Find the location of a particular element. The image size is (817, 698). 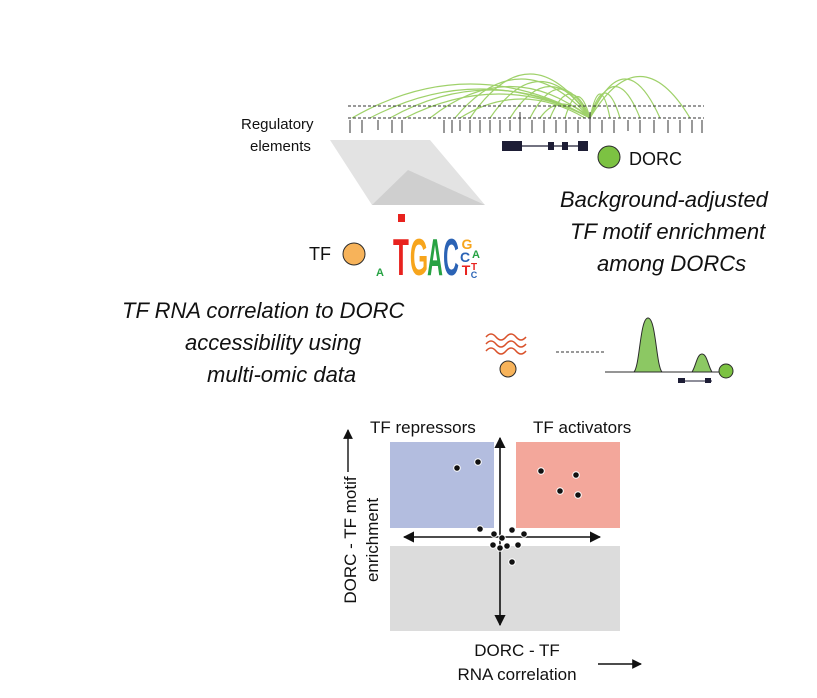

x-axis-label-line2: RNA correlation is located at coordinates (516, 674).